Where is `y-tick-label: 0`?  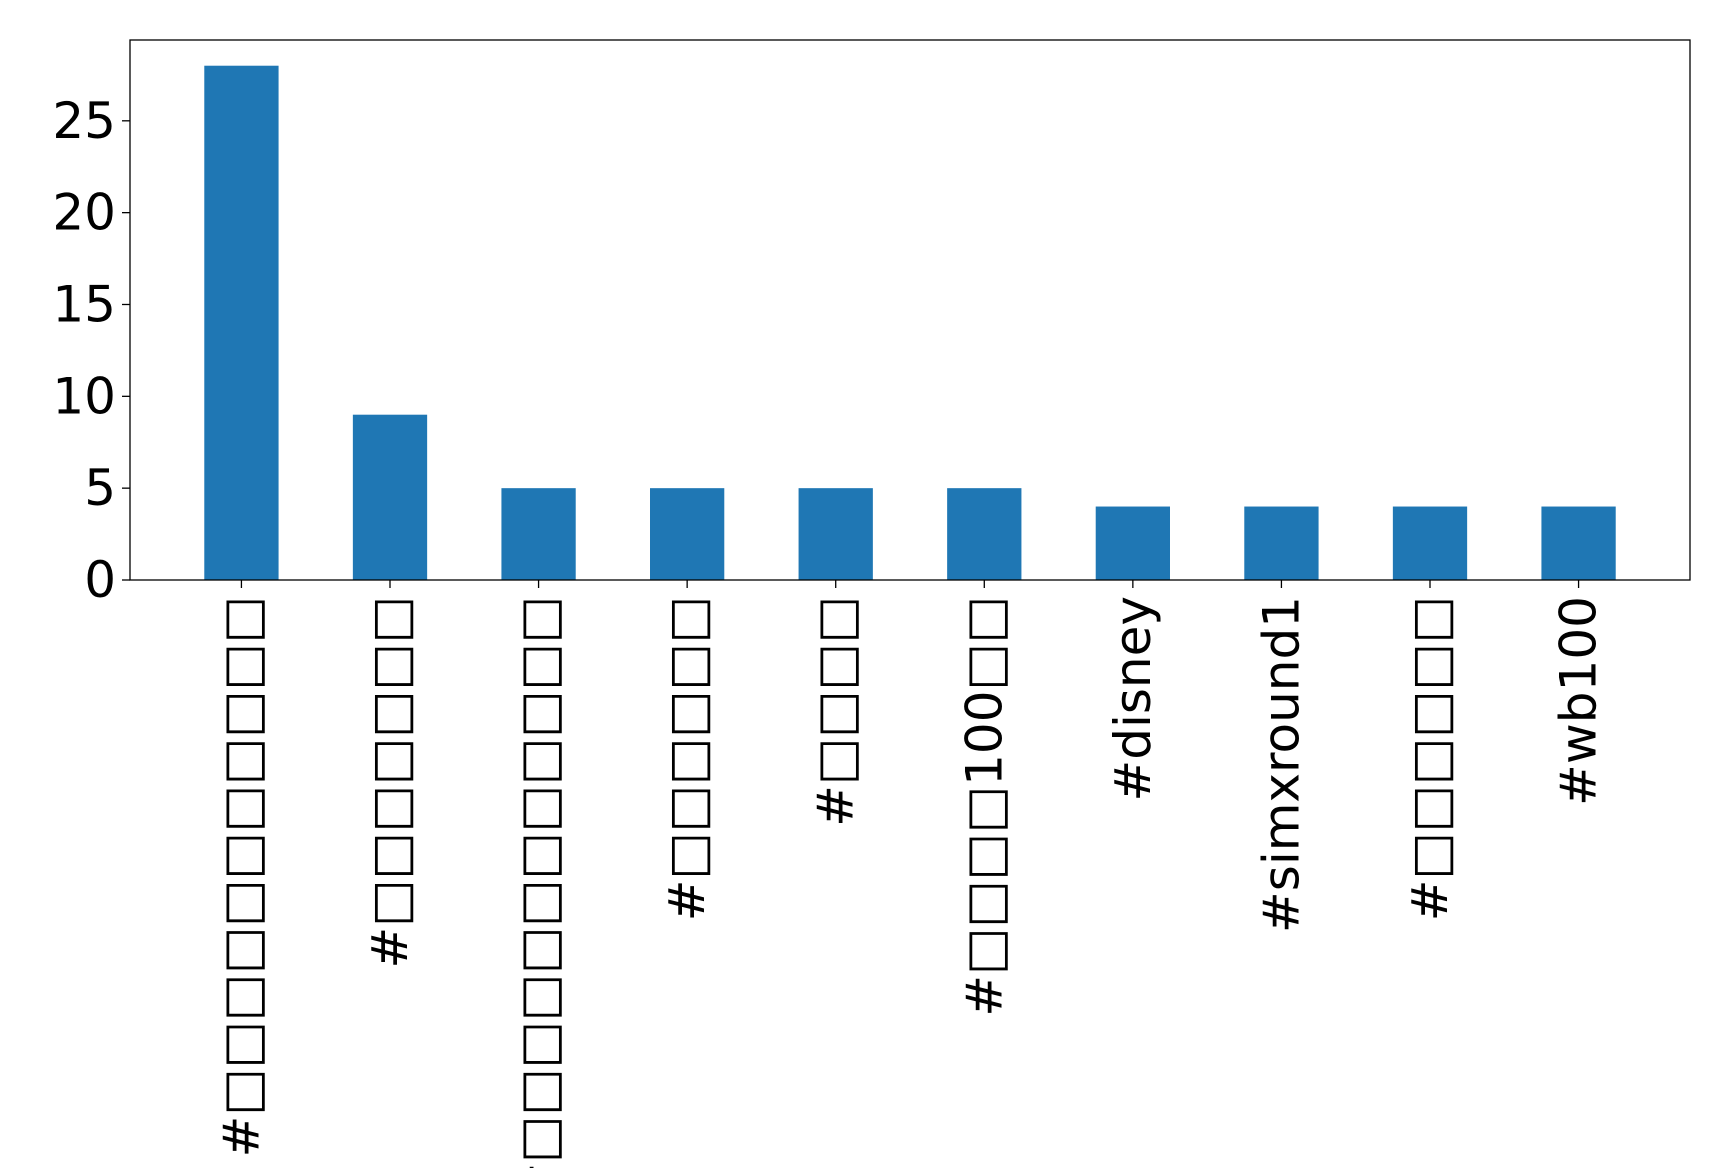
y-tick-label: 0 is located at coordinates (100, 580).